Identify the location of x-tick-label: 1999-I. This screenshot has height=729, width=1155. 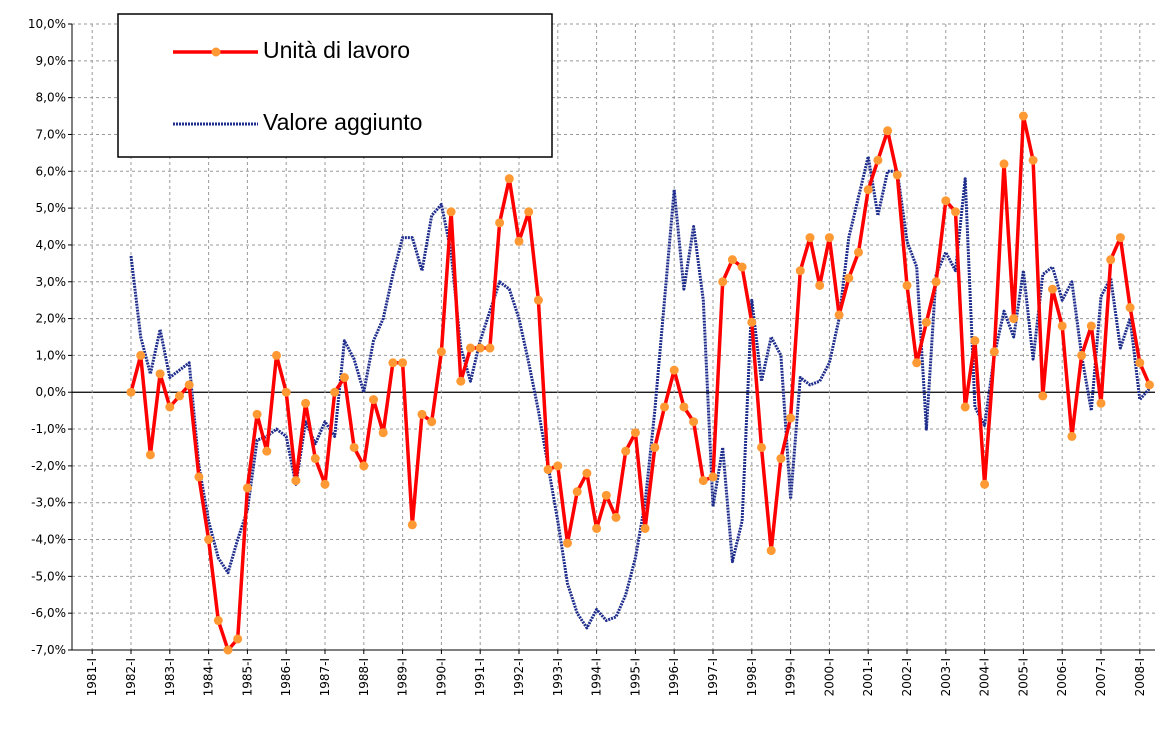
(791, 677).